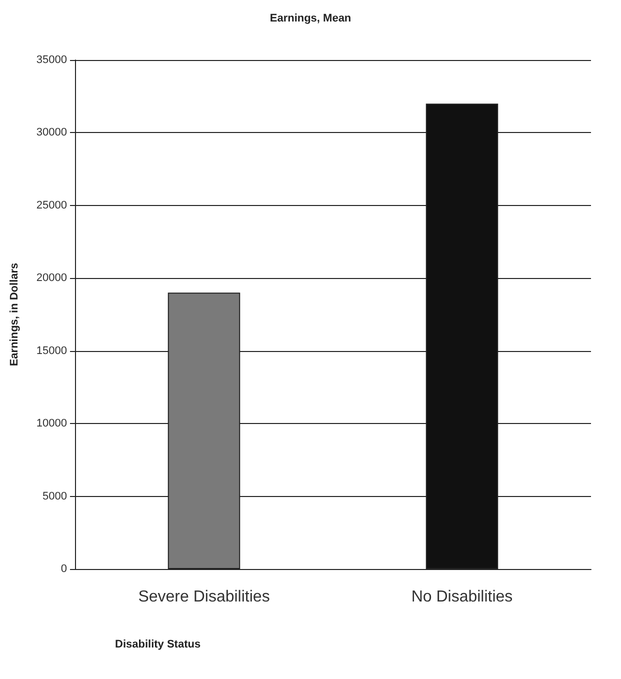  Describe the element at coordinates (51, 60) in the screenshot. I see `y-tick-label: 35000` at that location.